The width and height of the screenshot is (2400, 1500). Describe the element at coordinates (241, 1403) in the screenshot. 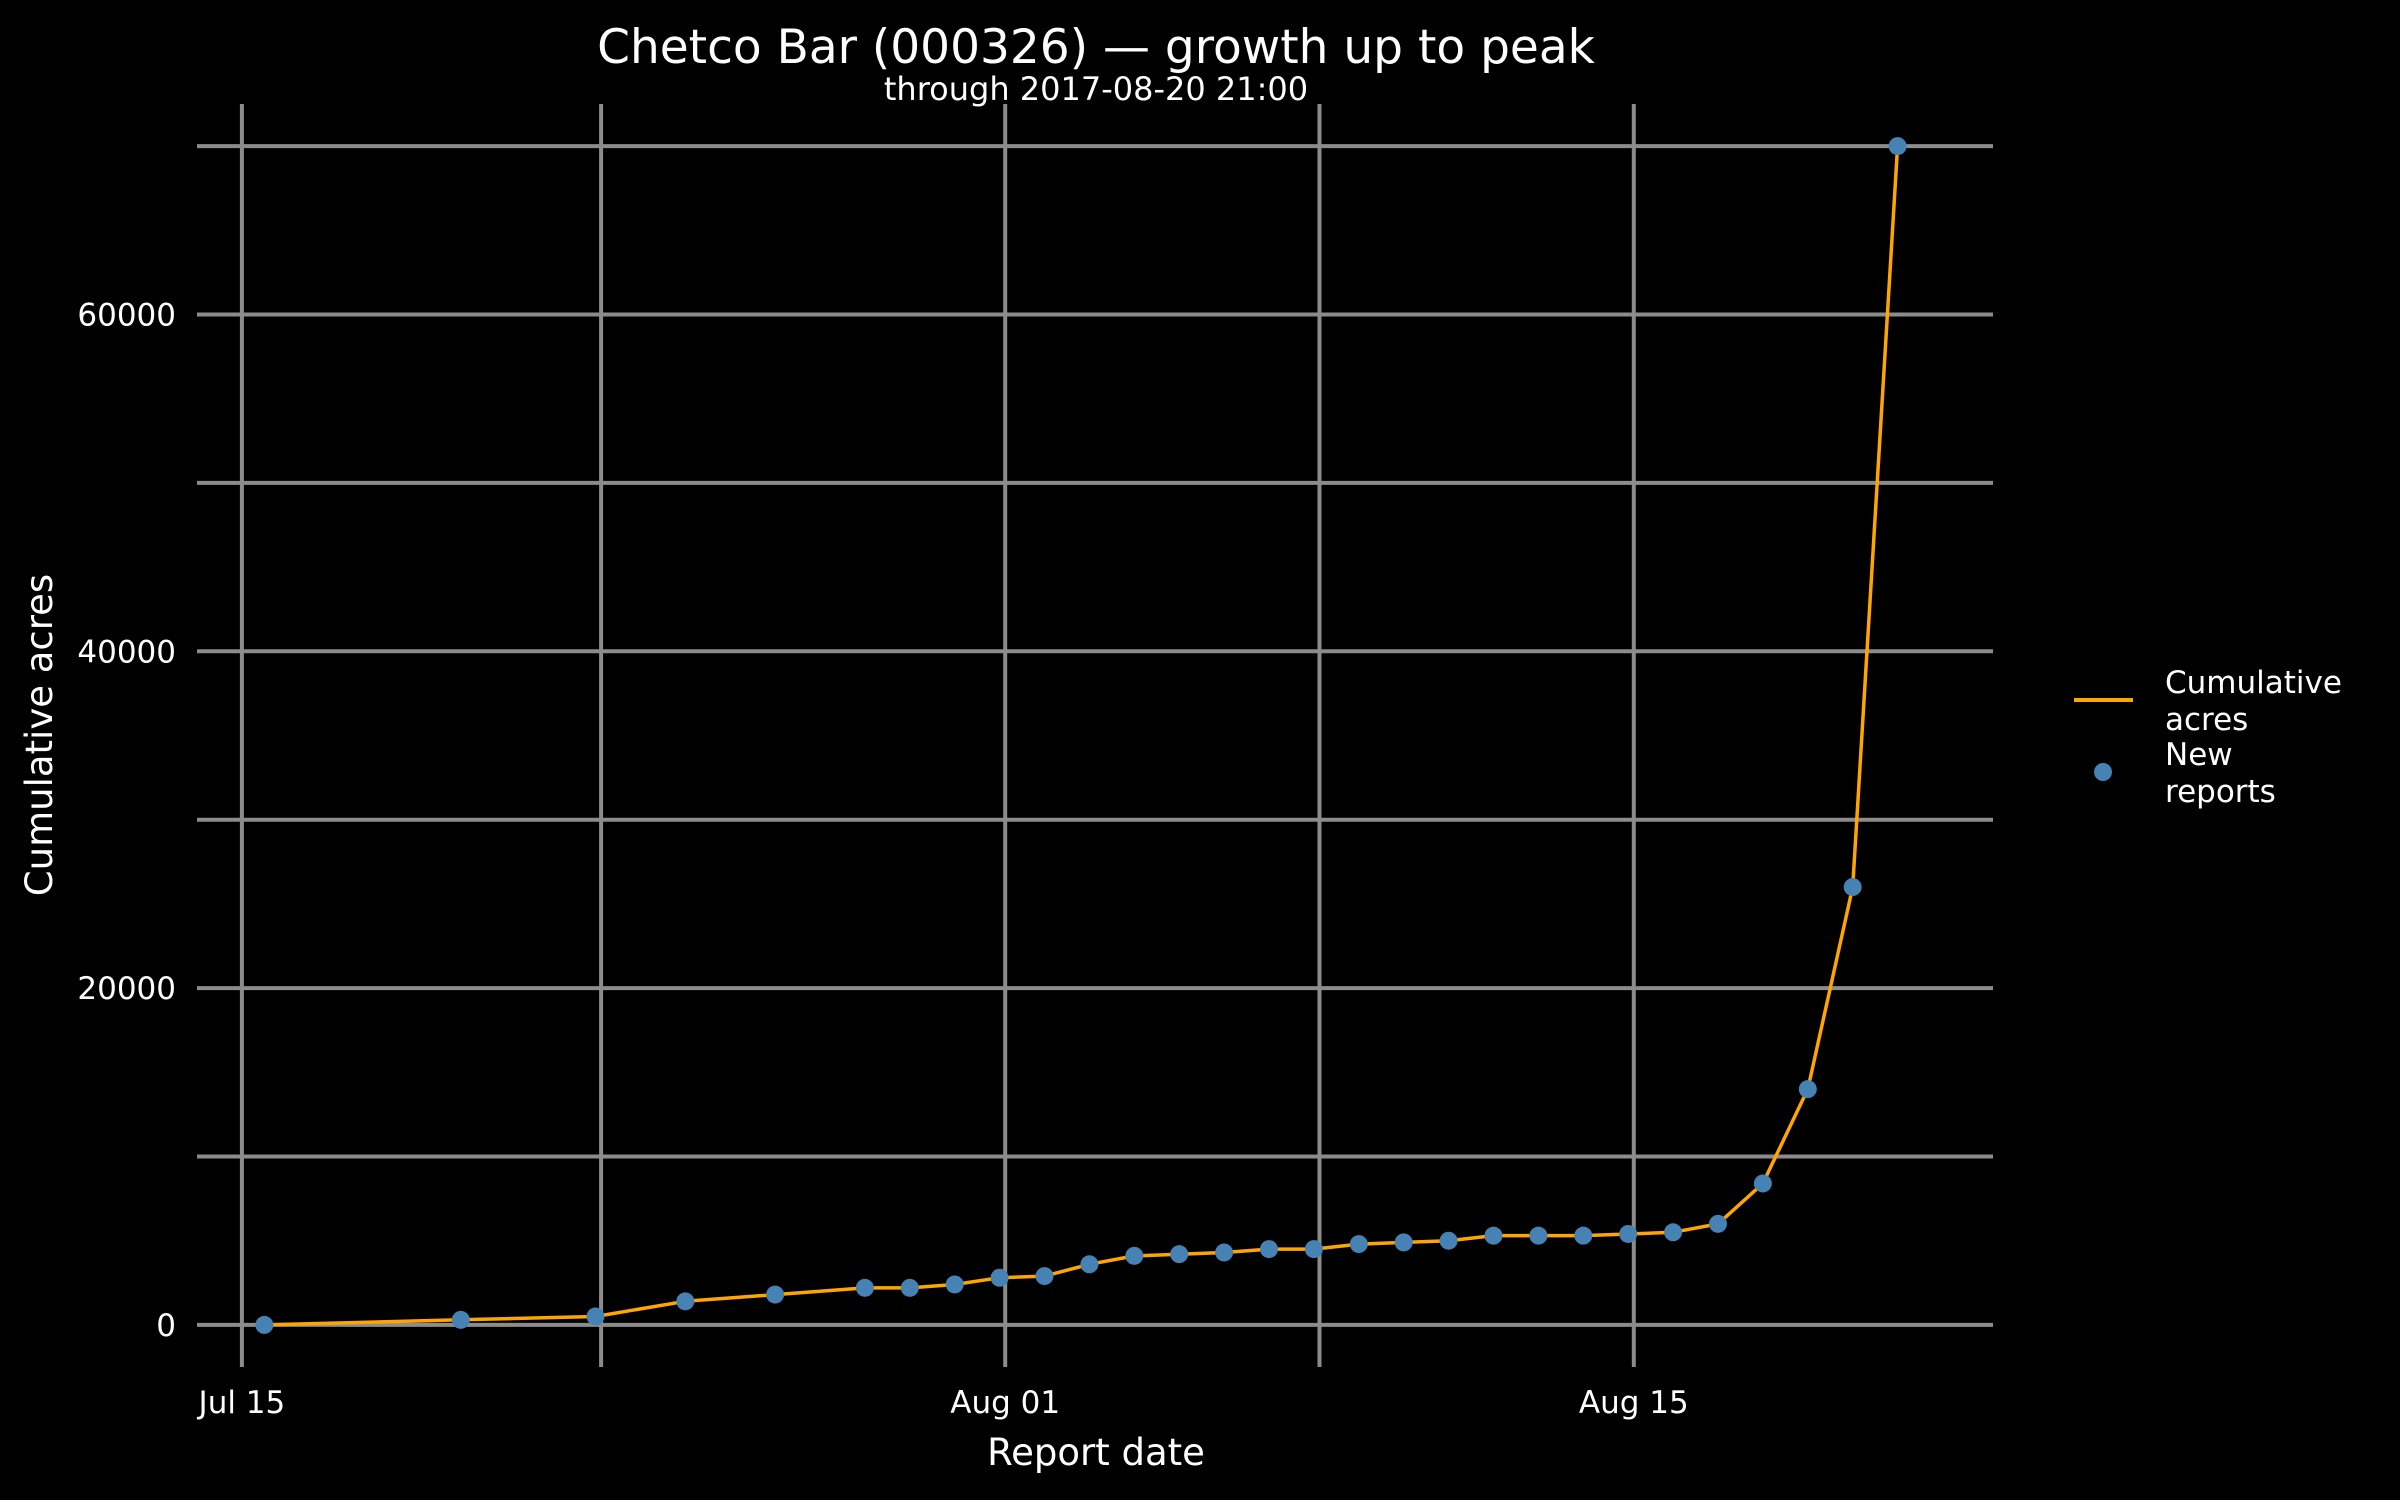

I see `x-tick-label: Jul 15` at that location.